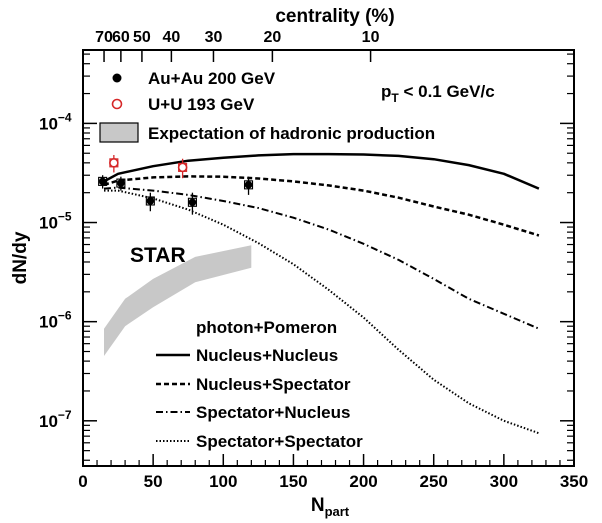 Image resolution: width=602 pixels, height=523 pixels. What do you see at coordinates (371, 37) in the screenshot?
I see `top-axis-label: 10` at bounding box center [371, 37].